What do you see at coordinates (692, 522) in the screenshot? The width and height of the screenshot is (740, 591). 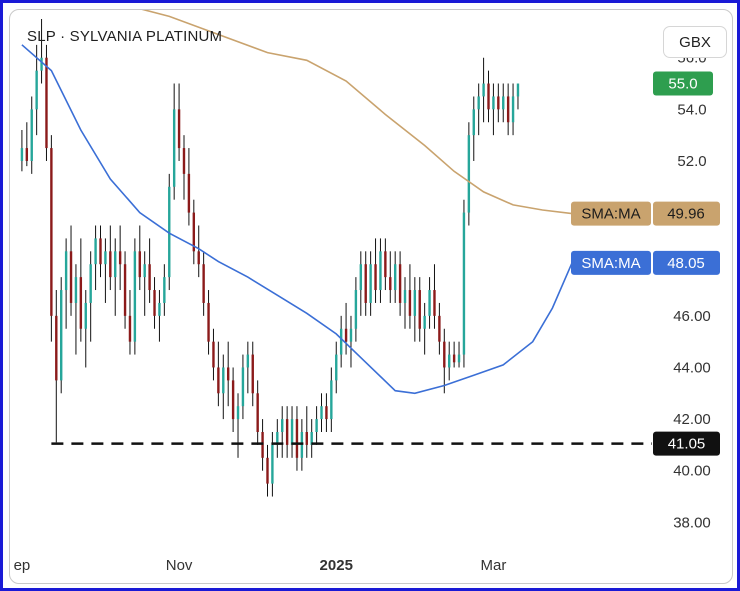 I see `y-tick-label: 38.00` at bounding box center [692, 522].